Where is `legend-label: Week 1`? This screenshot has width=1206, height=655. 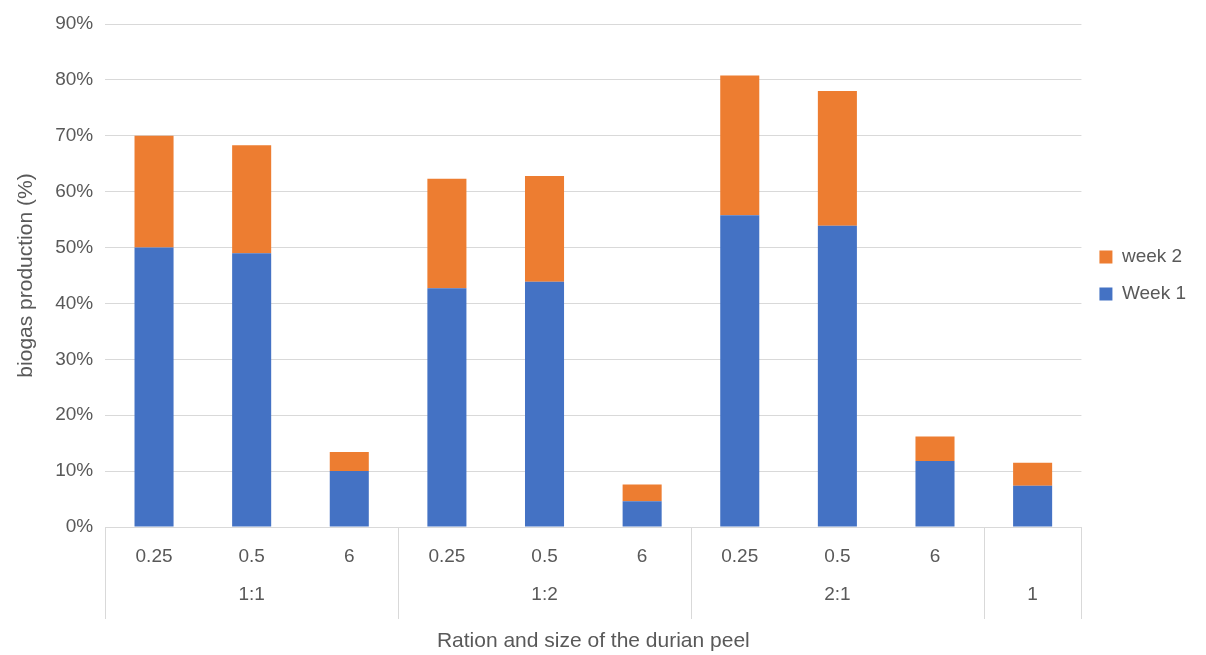 legend-label: Week 1 is located at coordinates (1154, 293).